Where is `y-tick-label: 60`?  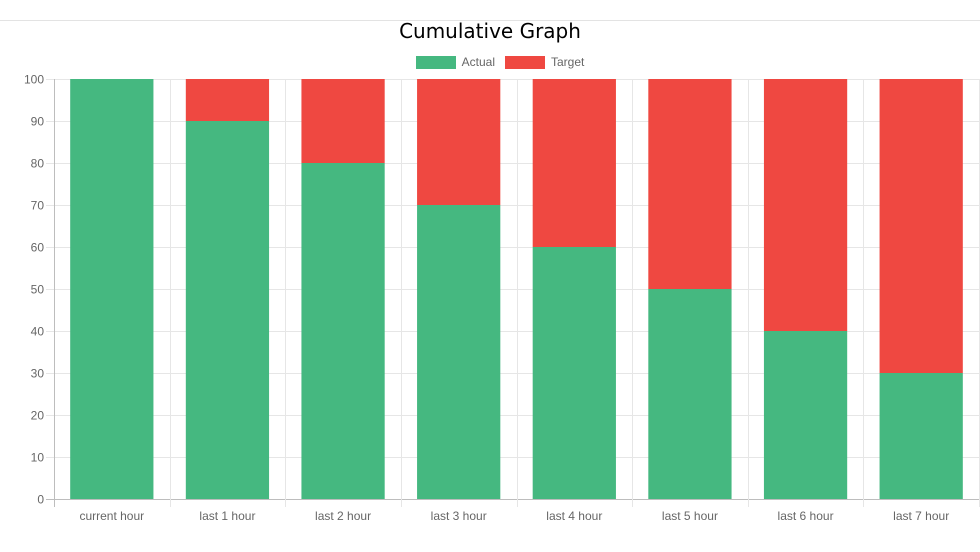 y-tick-label: 60 is located at coordinates (38, 248).